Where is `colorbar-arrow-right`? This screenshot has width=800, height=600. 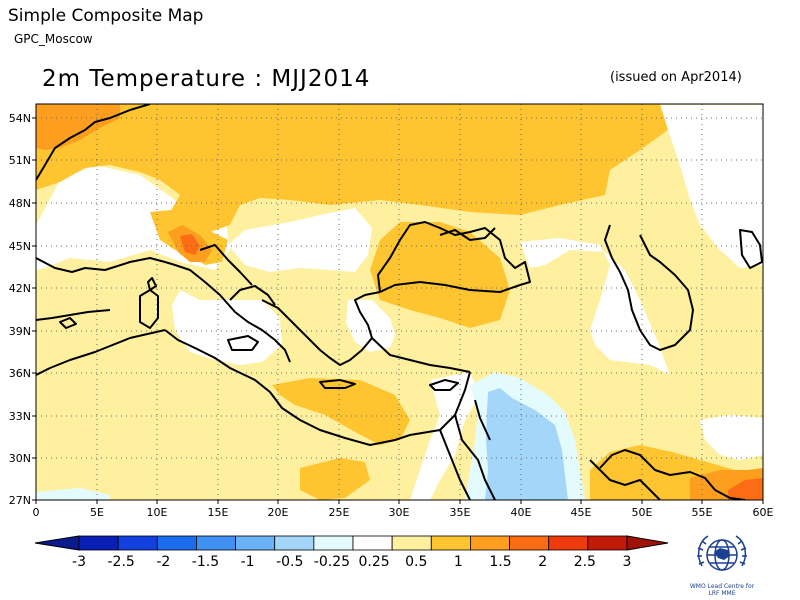
colorbar-arrow-right is located at coordinates (647, 543).